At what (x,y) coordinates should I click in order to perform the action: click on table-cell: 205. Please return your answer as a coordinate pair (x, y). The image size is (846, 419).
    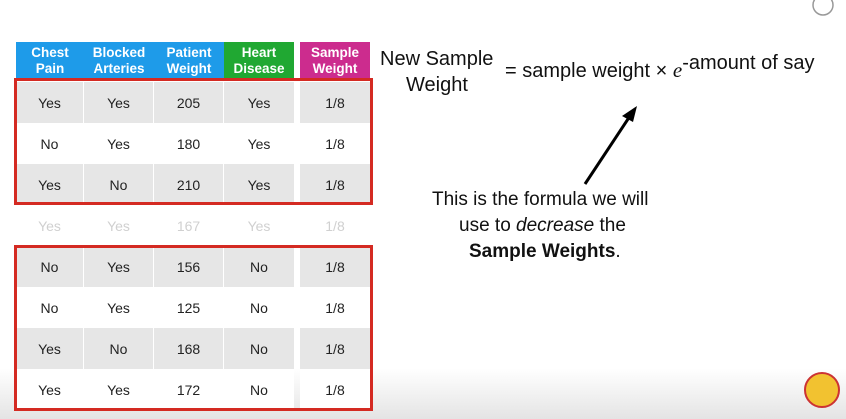
    Looking at the image, I should click on (189, 102).